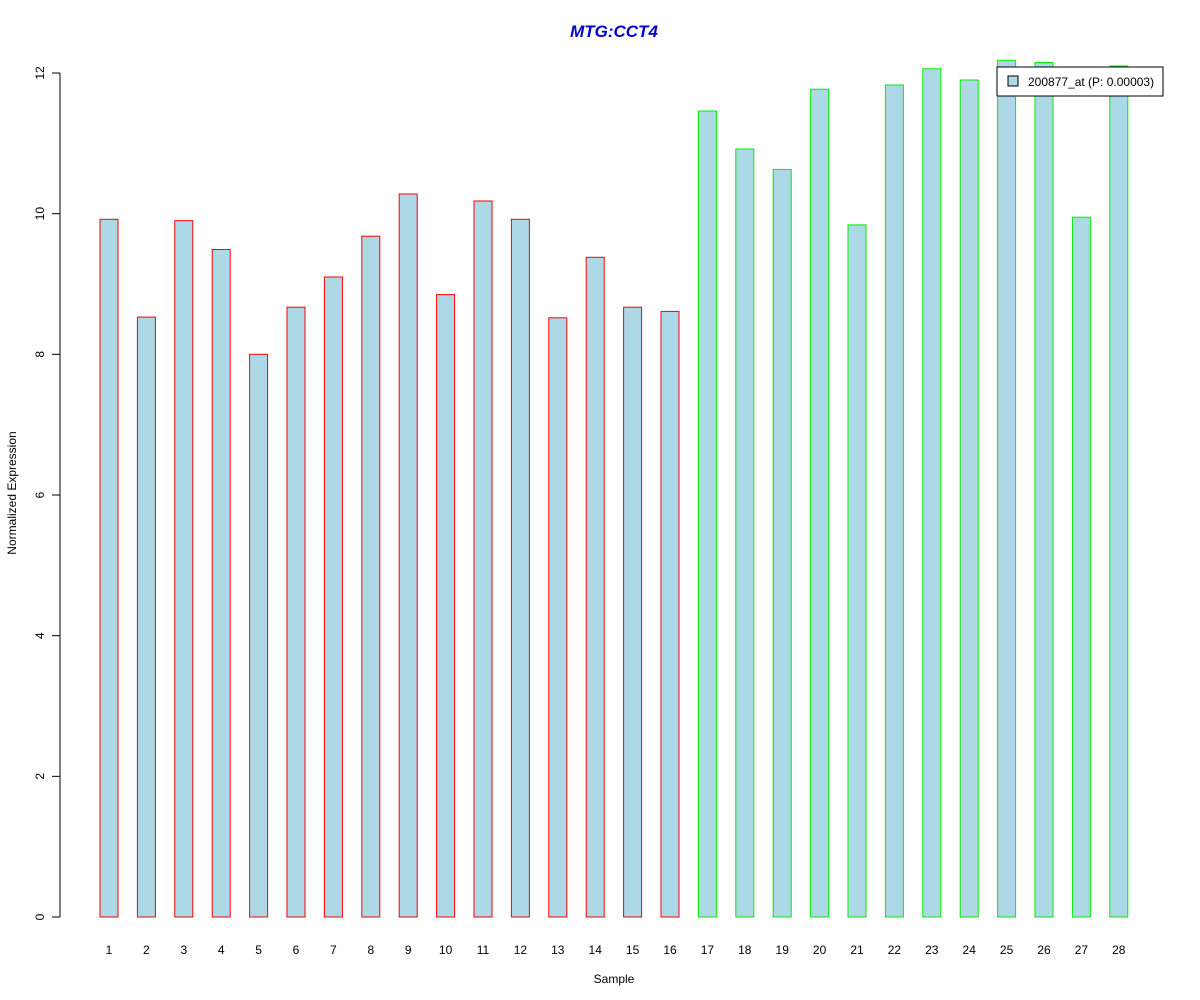 The width and height of the screenshot is (1200, 1000). What do you see at coordinates (745, 950) in the screenshot?
I see `x-tick-label: 18` at bounding box center [745, 950].